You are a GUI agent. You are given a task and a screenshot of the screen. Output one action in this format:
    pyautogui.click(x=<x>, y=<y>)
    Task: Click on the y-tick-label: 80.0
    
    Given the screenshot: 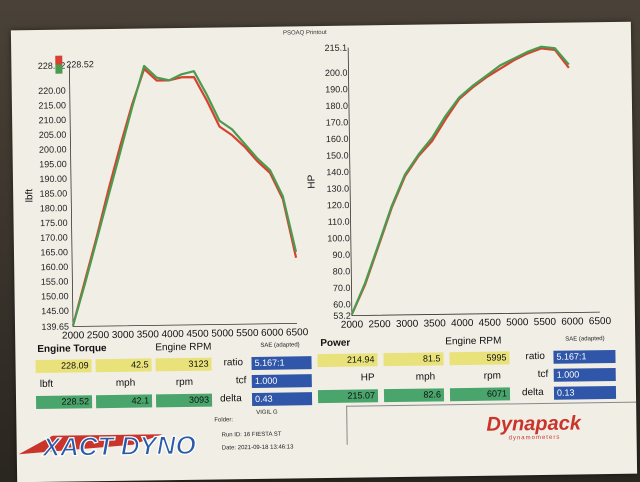 What is the action you would take?
    pyautogui.click(x=342, y=271)
    